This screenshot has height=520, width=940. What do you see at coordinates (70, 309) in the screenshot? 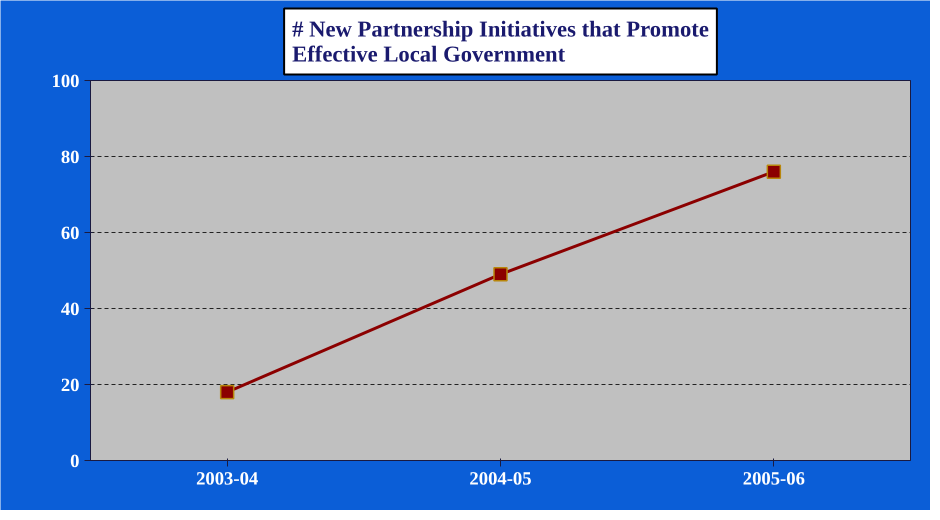
I see `y-tick-label: 40` at bounding box center [70, 309].